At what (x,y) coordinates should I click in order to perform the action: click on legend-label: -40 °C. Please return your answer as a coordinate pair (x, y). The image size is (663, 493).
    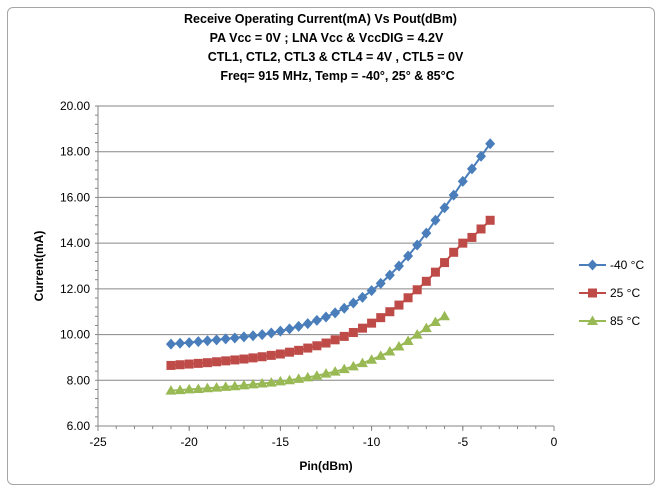
    Looking at the image, I should click on (627, 265).